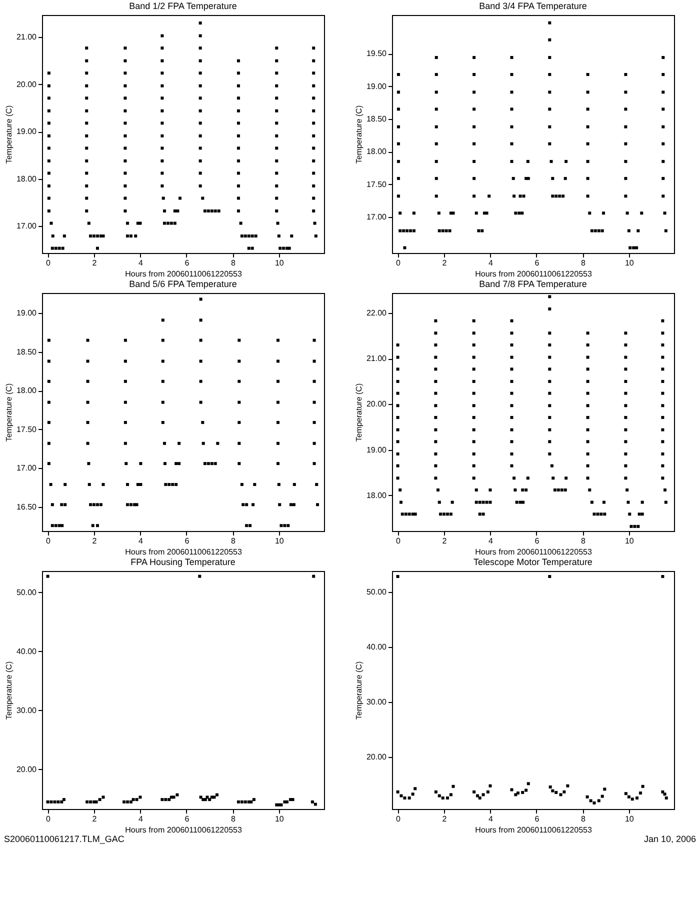 The image size is (700, 900). Describe the element at coordinates (399, 263) in the screenshot. I see `x-tick-label: 0` at that location.